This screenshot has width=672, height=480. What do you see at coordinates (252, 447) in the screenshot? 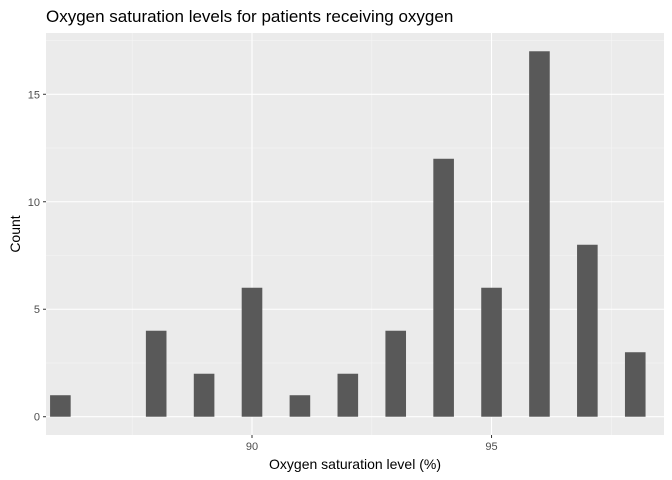
I see `x-tick-label: 90` at bounding box center [252, 447].